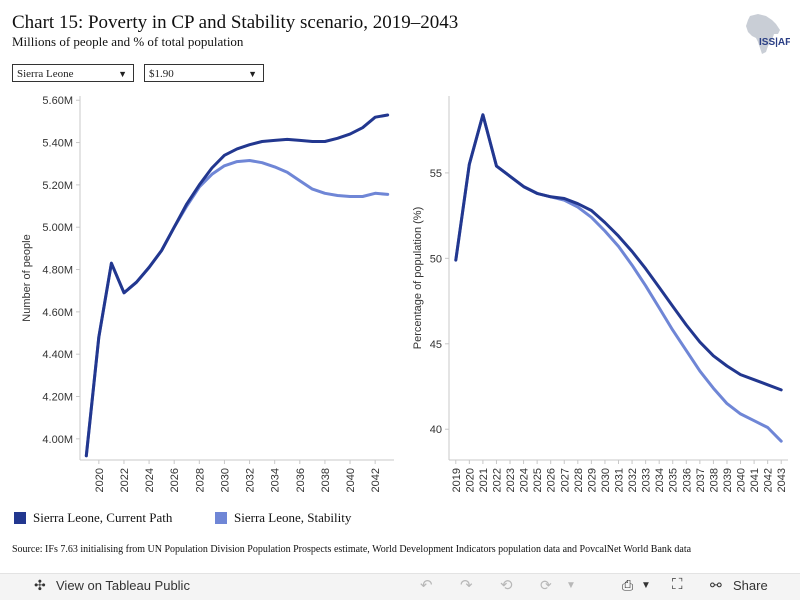 This screenshot has width=800, height=600. I want to click on y-axis-label: Percentage of population (%), so click(418, 278).